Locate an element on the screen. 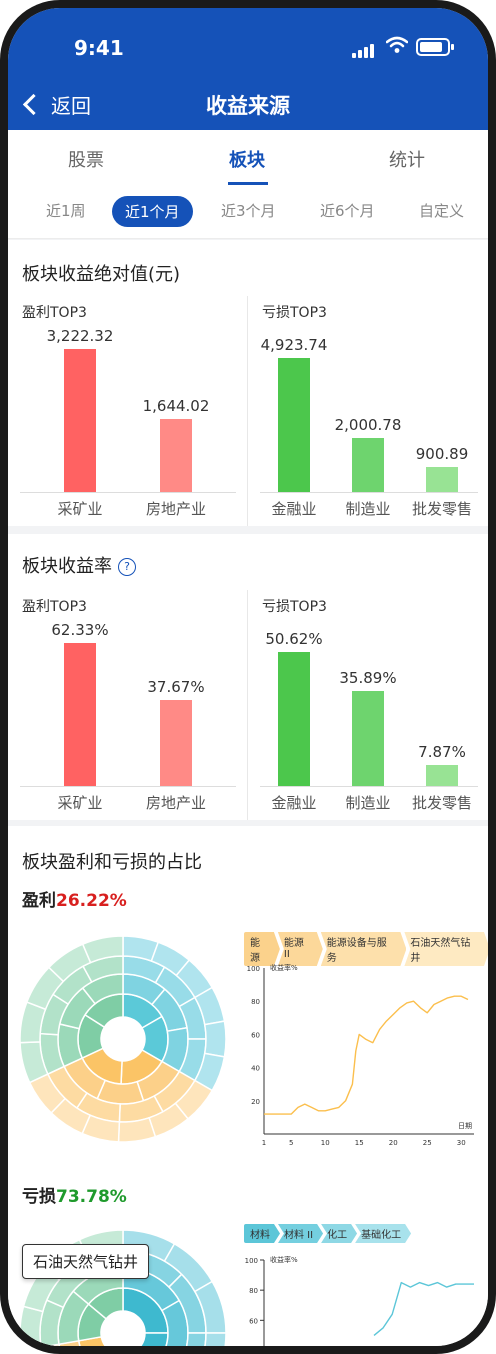  period-selector: 近1周 近1个月 近3个月 近6个月 自定义 is located at coordinates (248, 212).